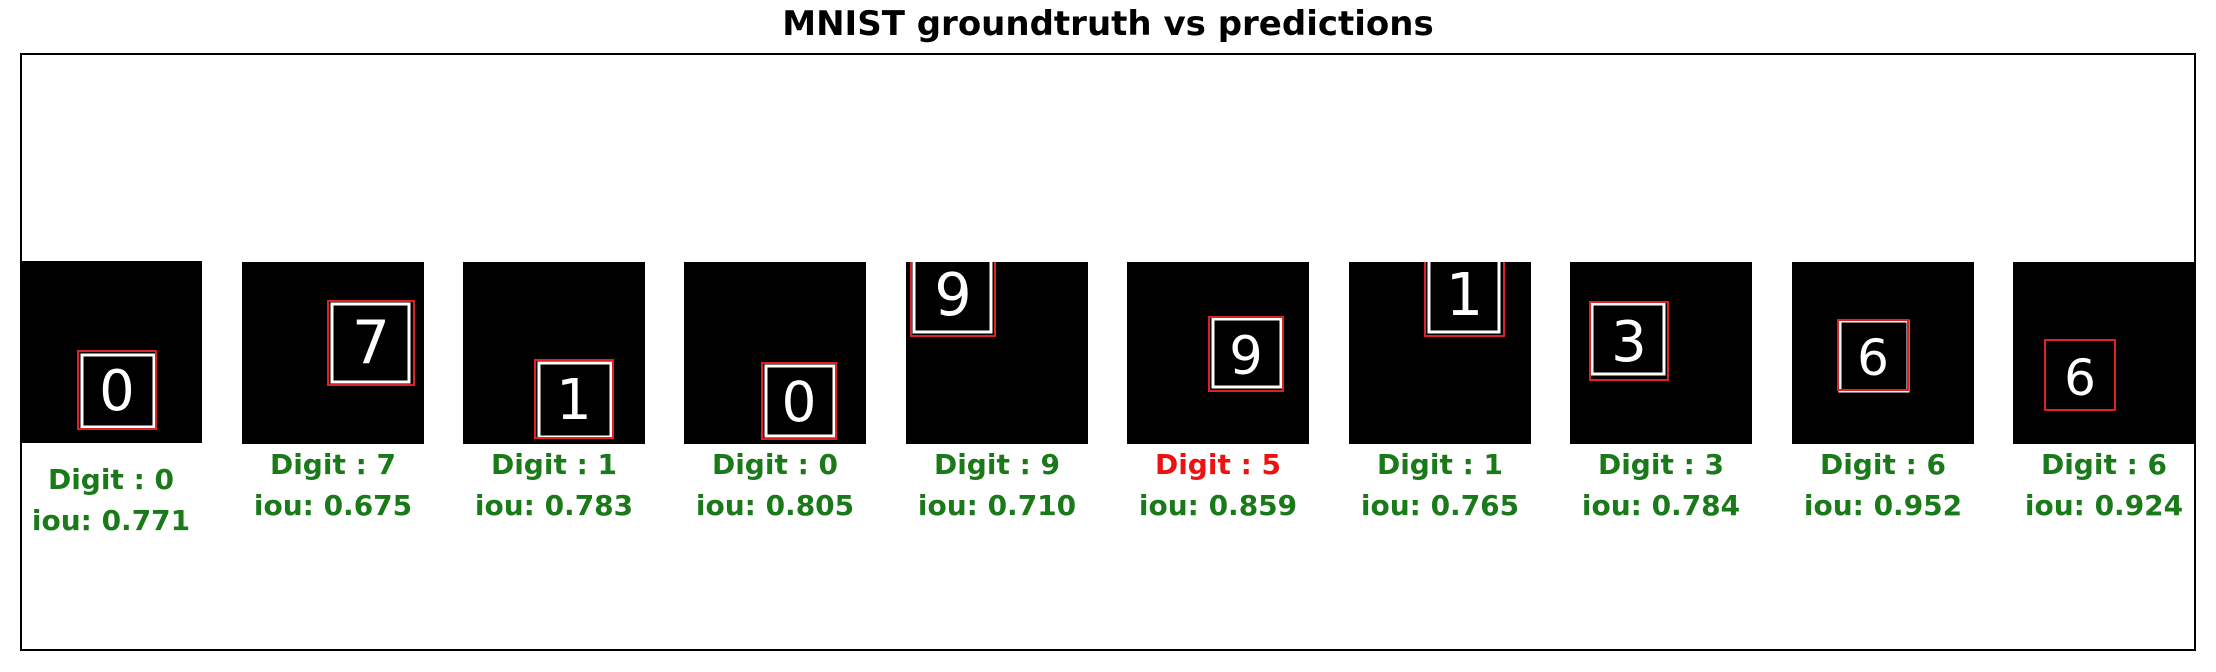 This screenshot has height=672, width=2216. I want to click on digit-glyph: 3, so click(1629, 342).